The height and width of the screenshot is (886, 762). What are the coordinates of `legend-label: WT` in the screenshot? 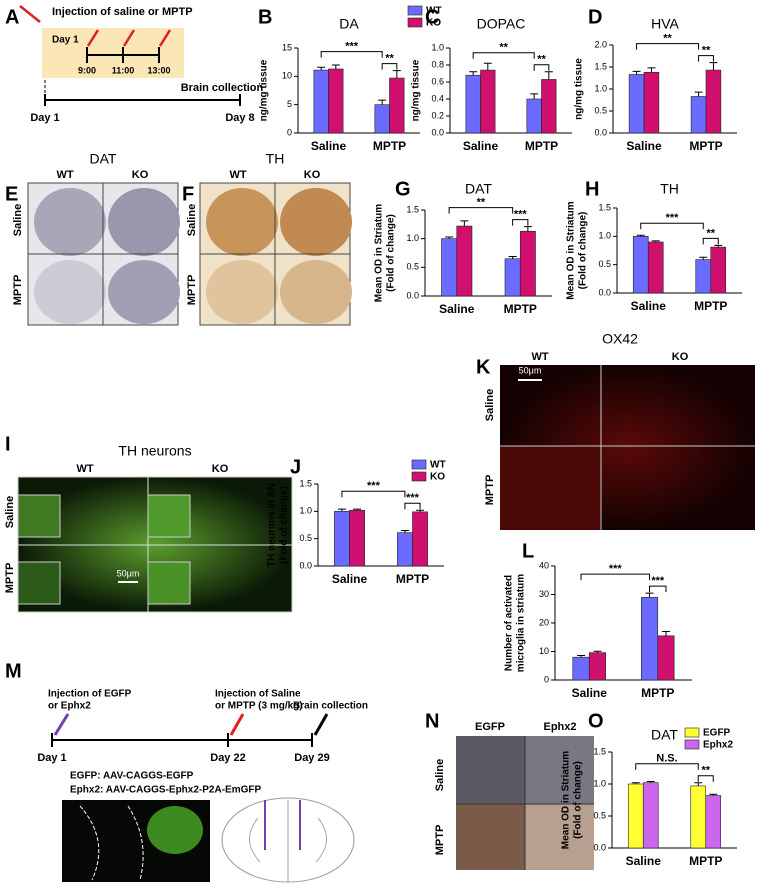 It's located at (438, 465).